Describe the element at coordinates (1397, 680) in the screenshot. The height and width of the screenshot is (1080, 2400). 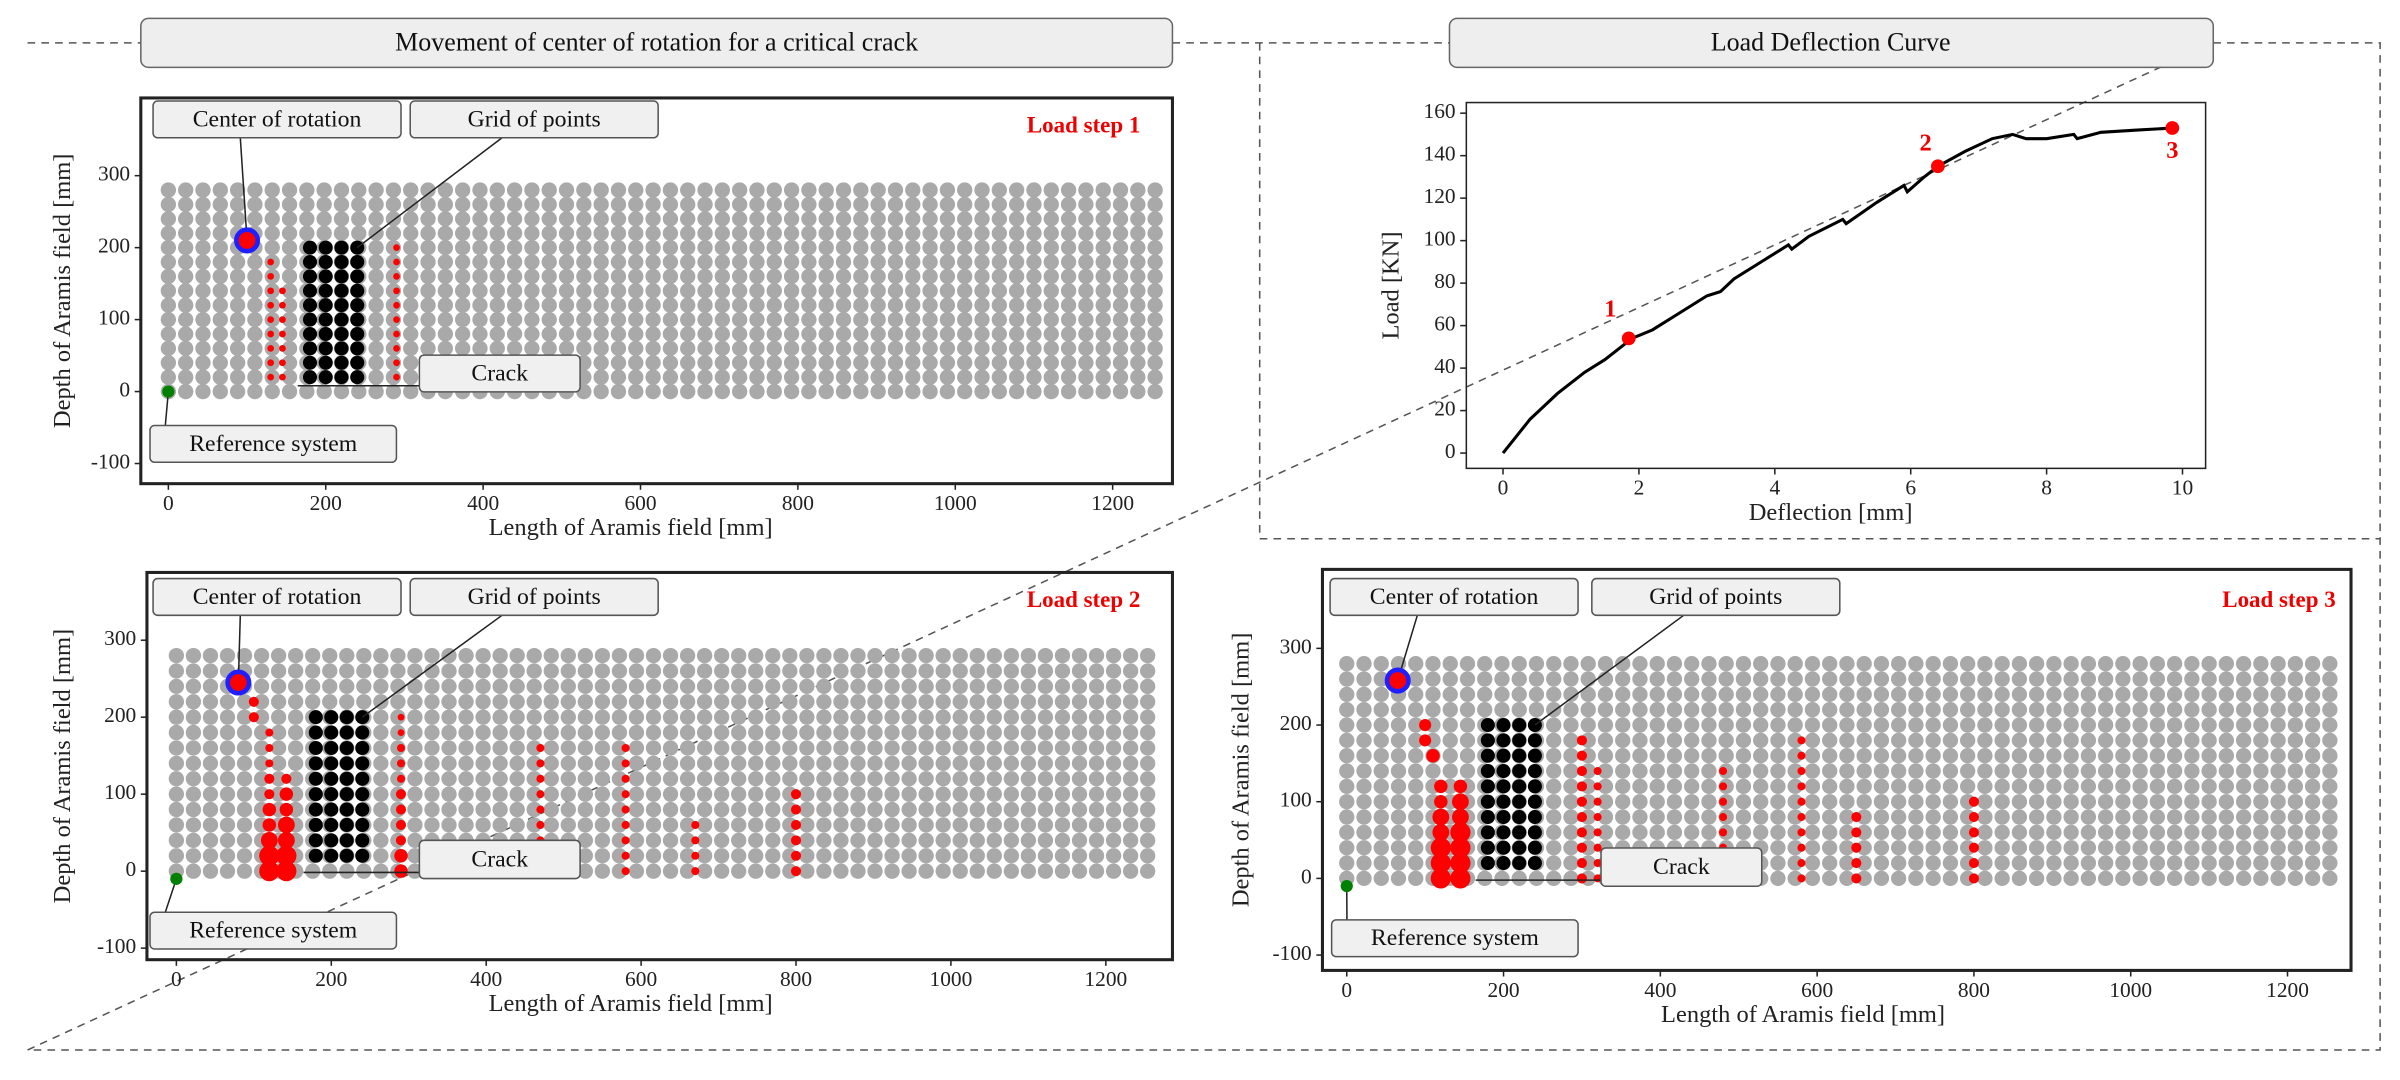
I see `center-of-rotation` at that location.